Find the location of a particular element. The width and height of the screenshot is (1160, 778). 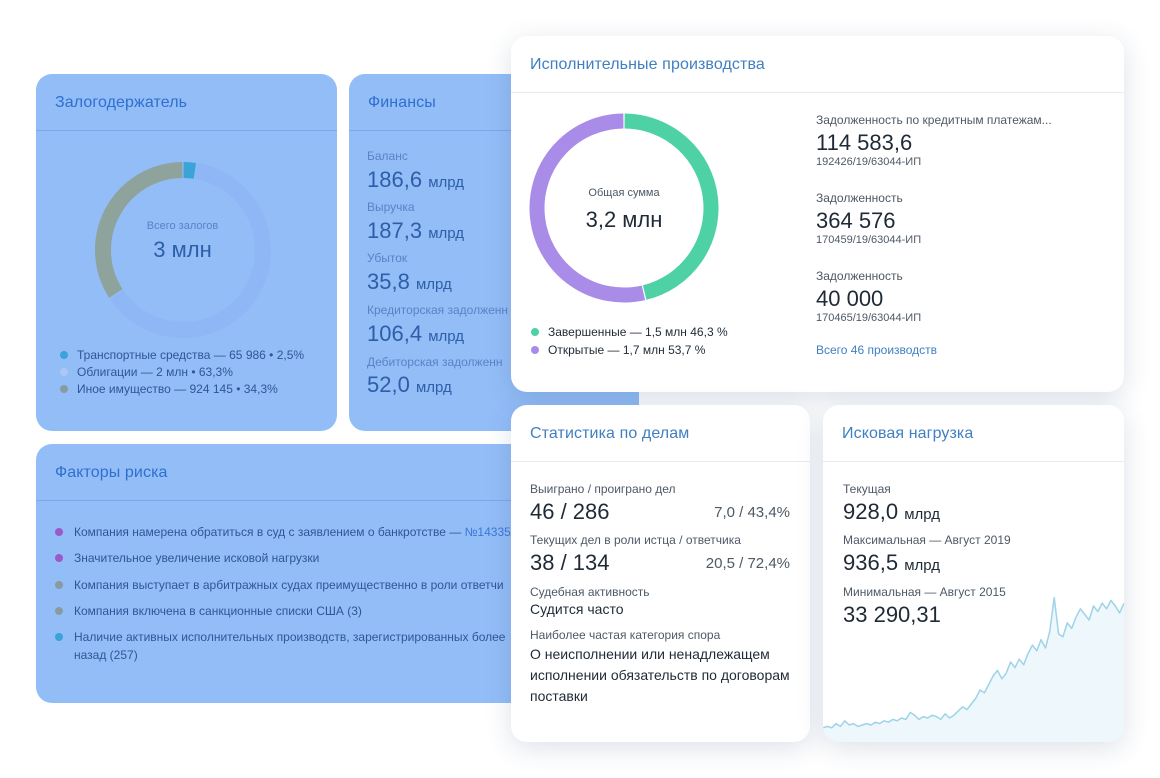

stats-won-value: 46 / 286 is located at coordinates (570, 511).